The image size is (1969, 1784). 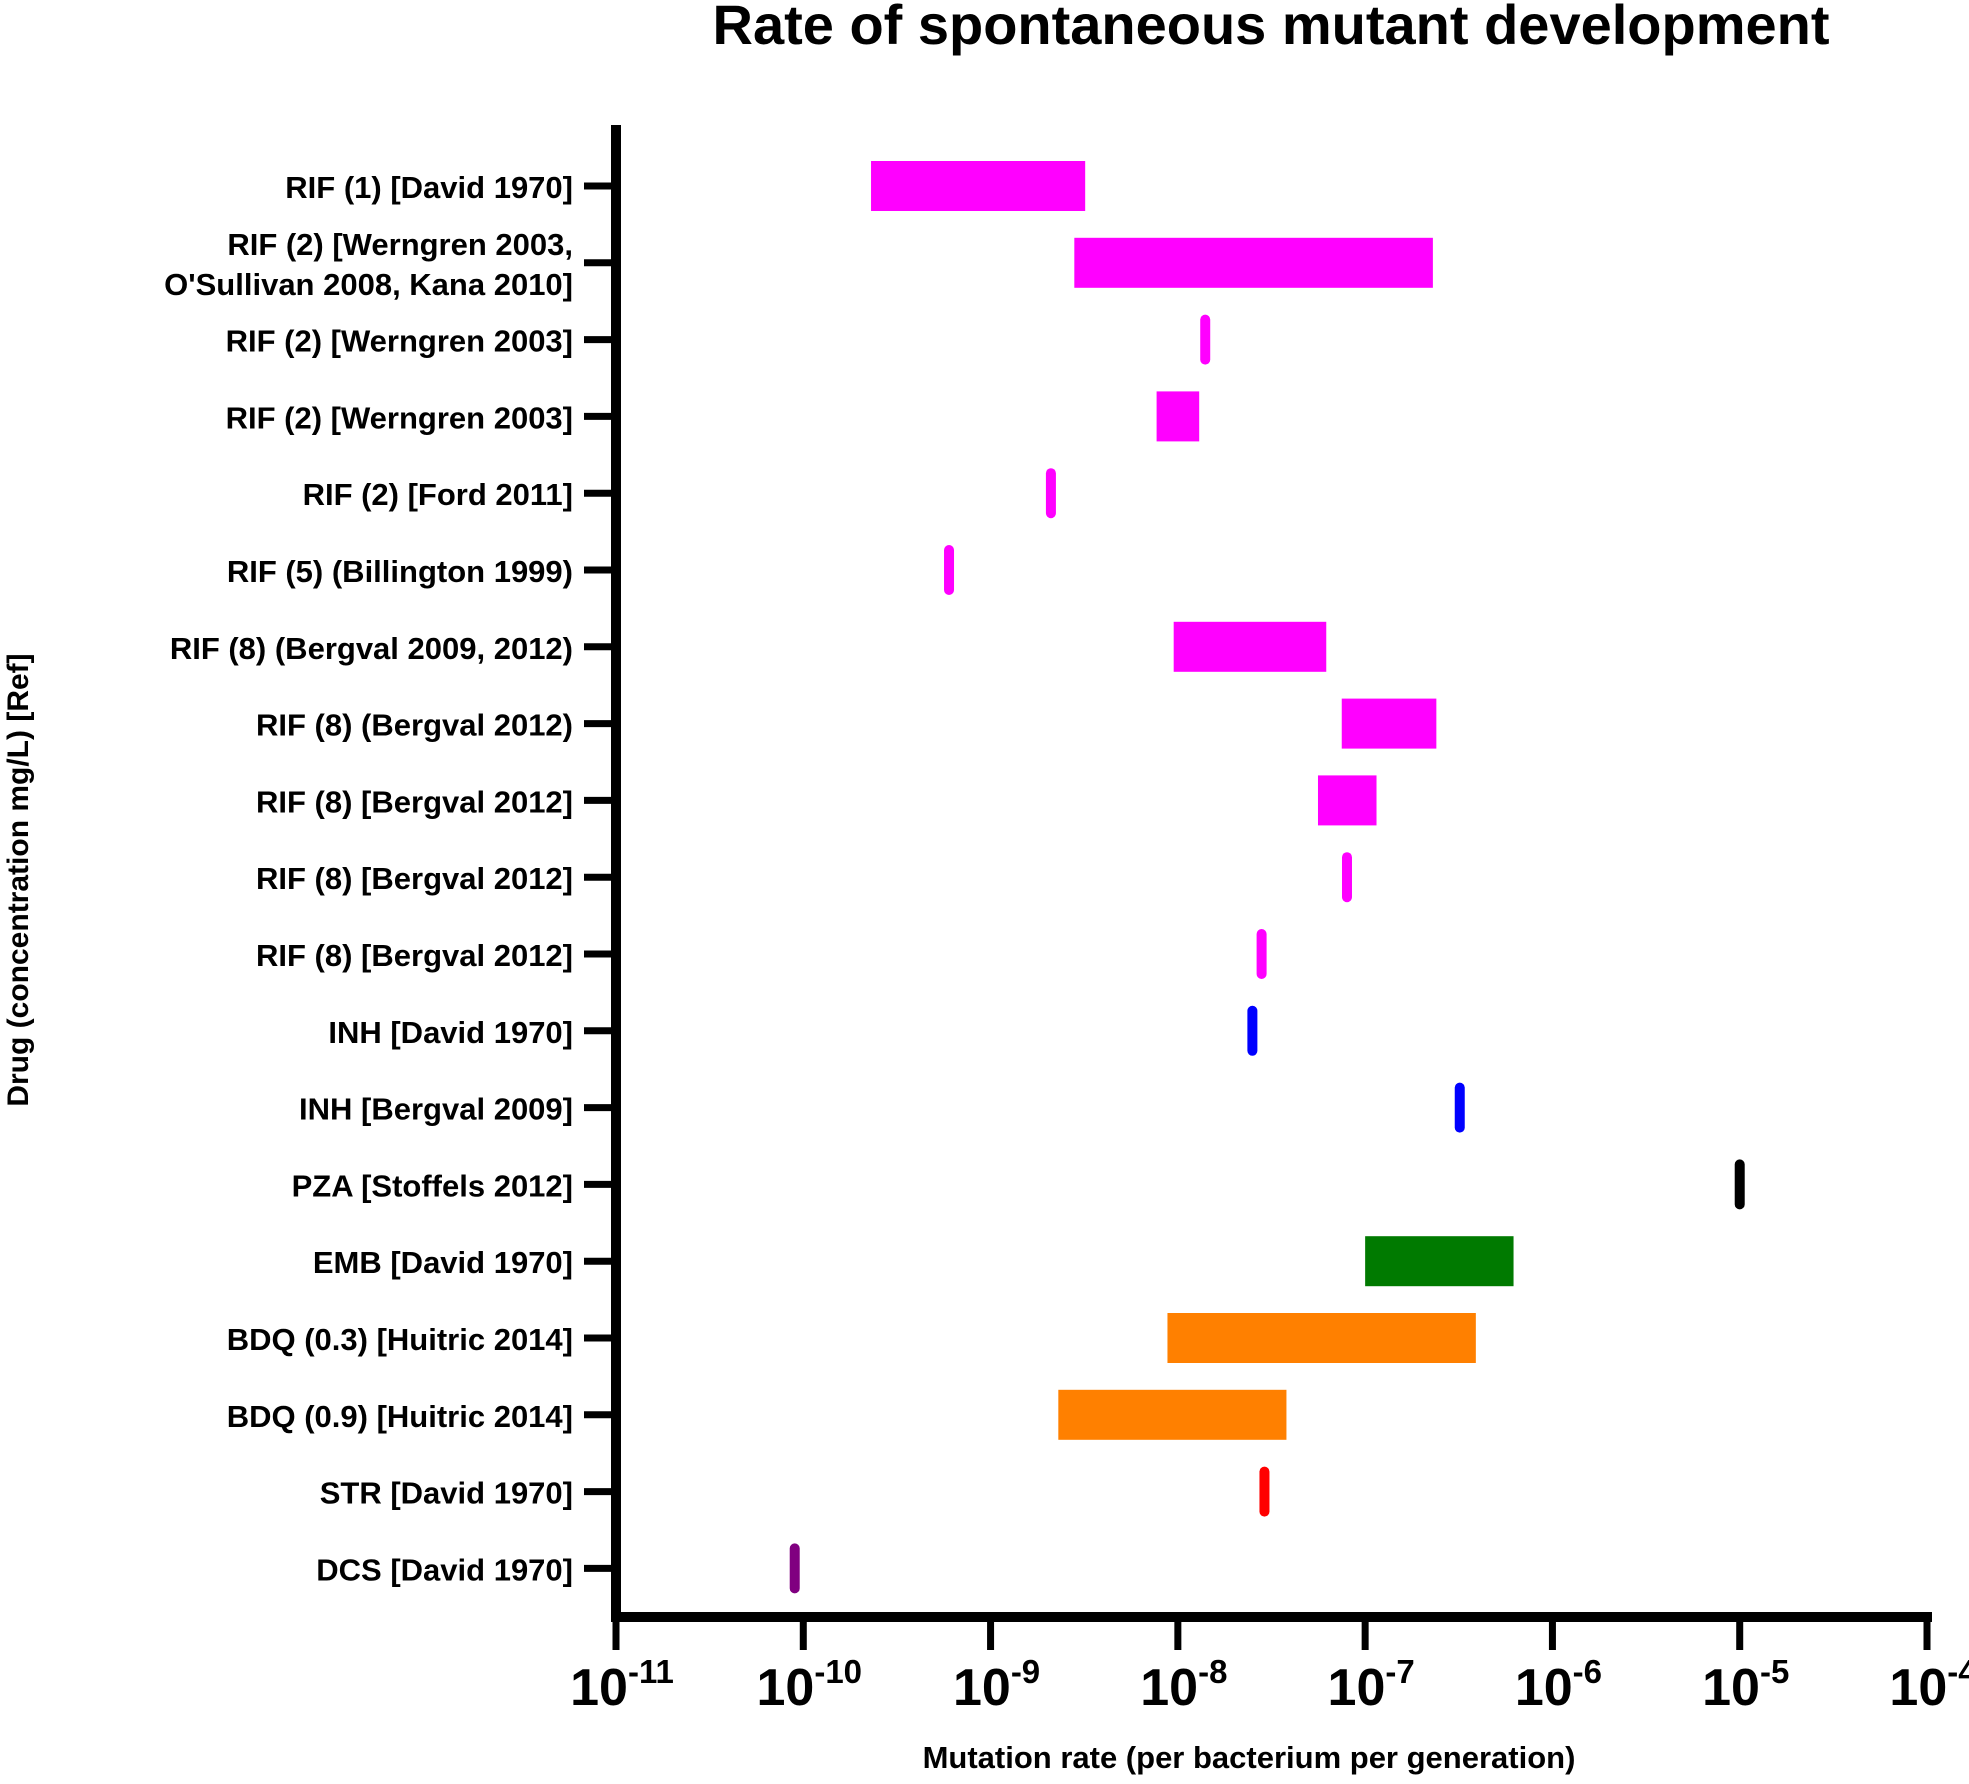 What do you see at coordinates (1269, 1667) in the screenshot?
I see `x-axis: 10⁻¹¹ 10⁻¹⁰ 10⁻⁹ 10⁻⁸ 10⁻⁷ 10⁻⁶ 10⁻⁵ 10⁻⁴` at bounding box center [1269, 1667].